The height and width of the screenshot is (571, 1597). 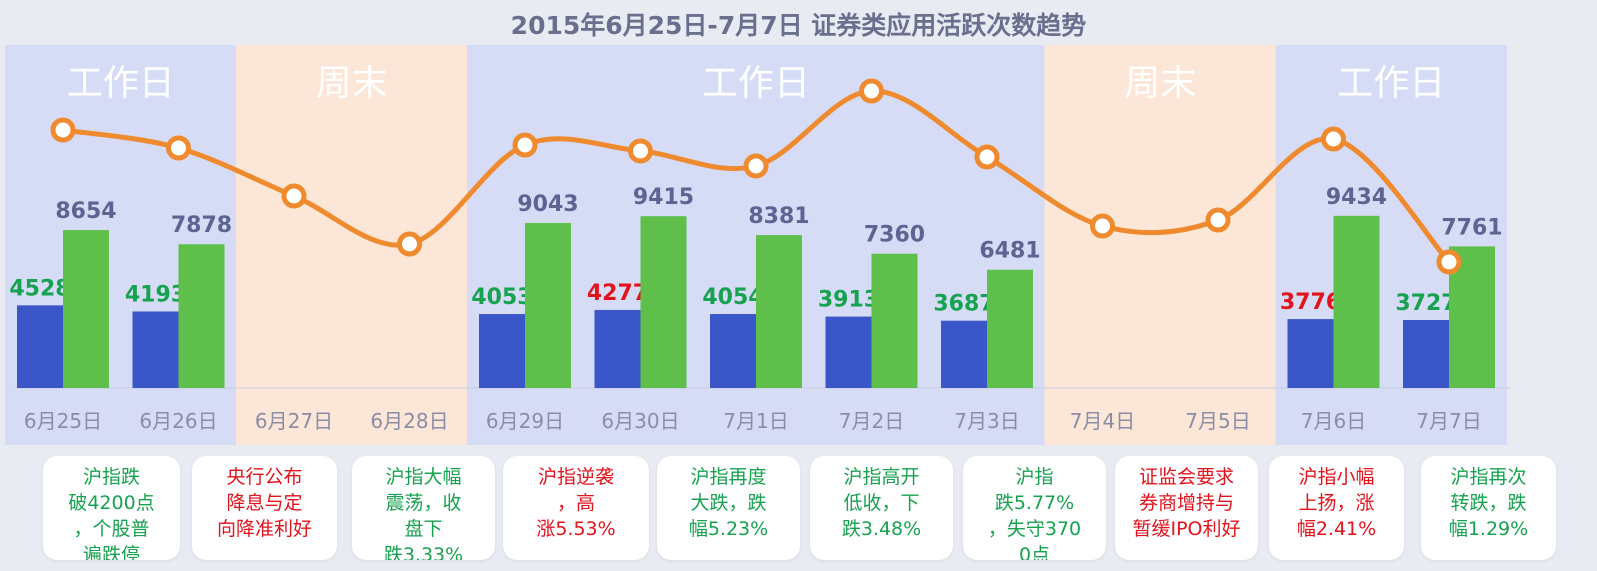 I want to click on x-tick-label: 7月3日, so click(x=986, y=421).